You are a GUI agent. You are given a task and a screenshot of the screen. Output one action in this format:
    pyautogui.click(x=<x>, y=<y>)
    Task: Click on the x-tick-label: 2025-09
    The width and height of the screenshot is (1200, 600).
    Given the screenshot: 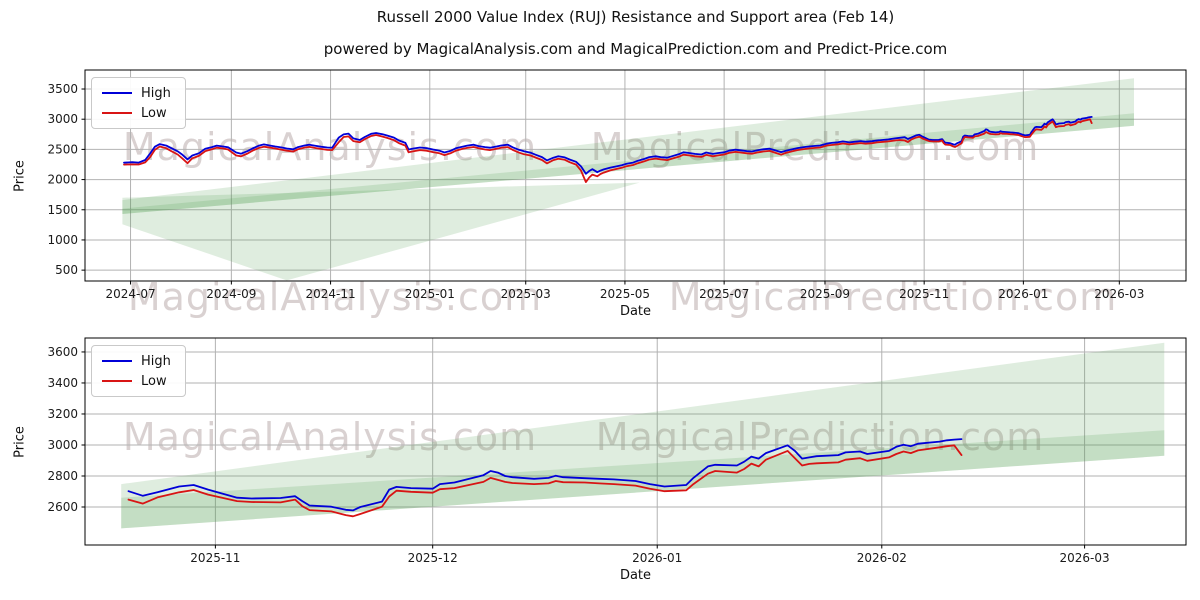 What is the action you would take?
    pyautogui.click(x=825, y=294)
    